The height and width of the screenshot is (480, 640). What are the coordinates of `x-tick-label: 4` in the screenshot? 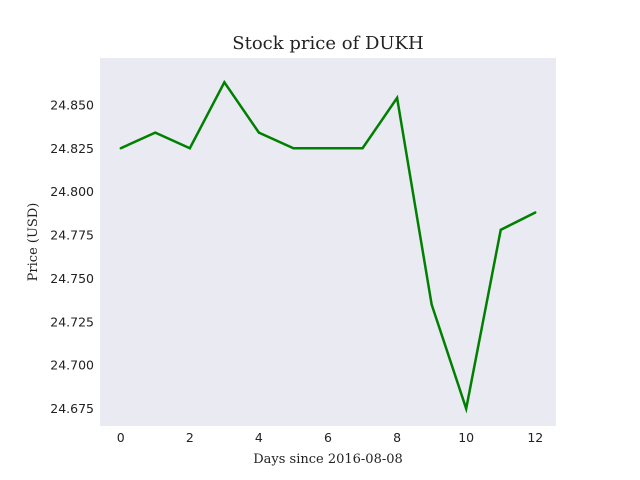 It's located at (259, 437).